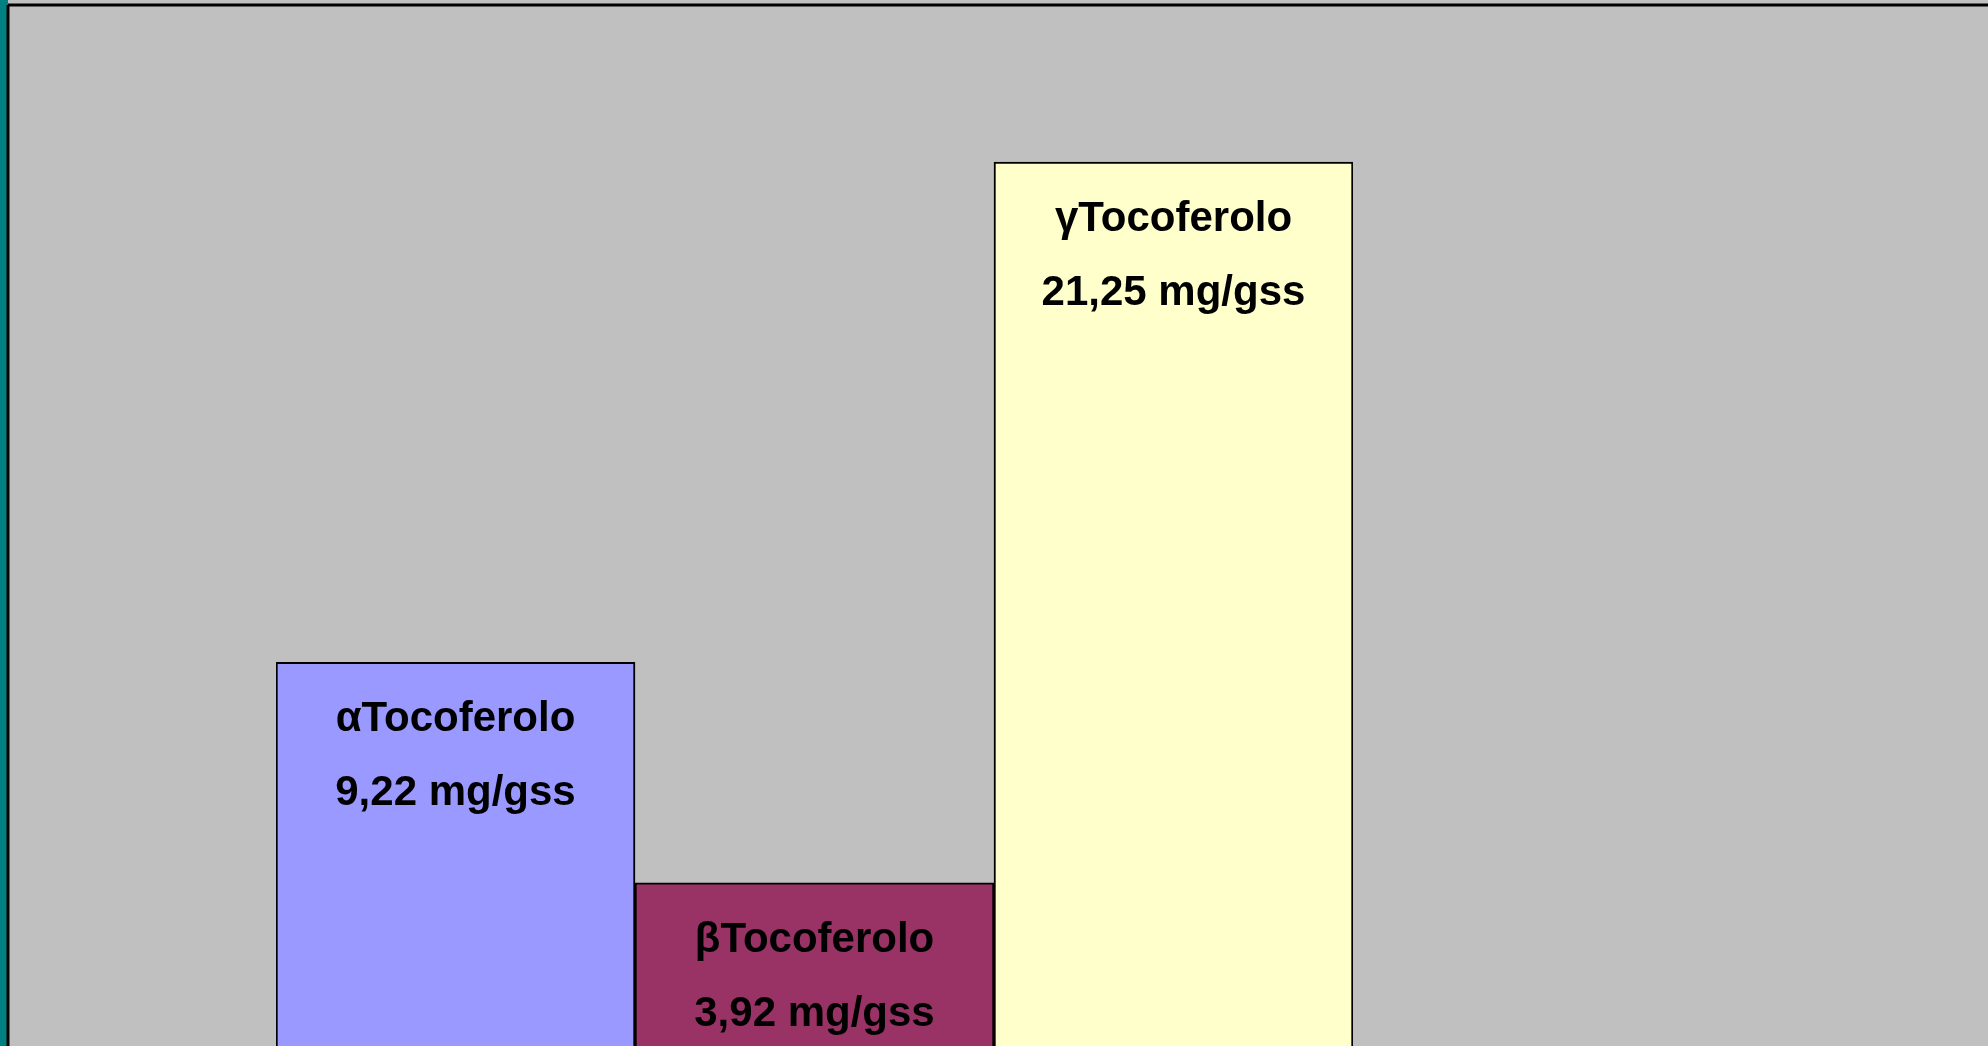 This screenshot has height=1046, width=1988. What do you see at coordinates (814, 937) in the screenshot?
I see `x-tick-label: βTocoferolo` at bounding box center [814, 937].